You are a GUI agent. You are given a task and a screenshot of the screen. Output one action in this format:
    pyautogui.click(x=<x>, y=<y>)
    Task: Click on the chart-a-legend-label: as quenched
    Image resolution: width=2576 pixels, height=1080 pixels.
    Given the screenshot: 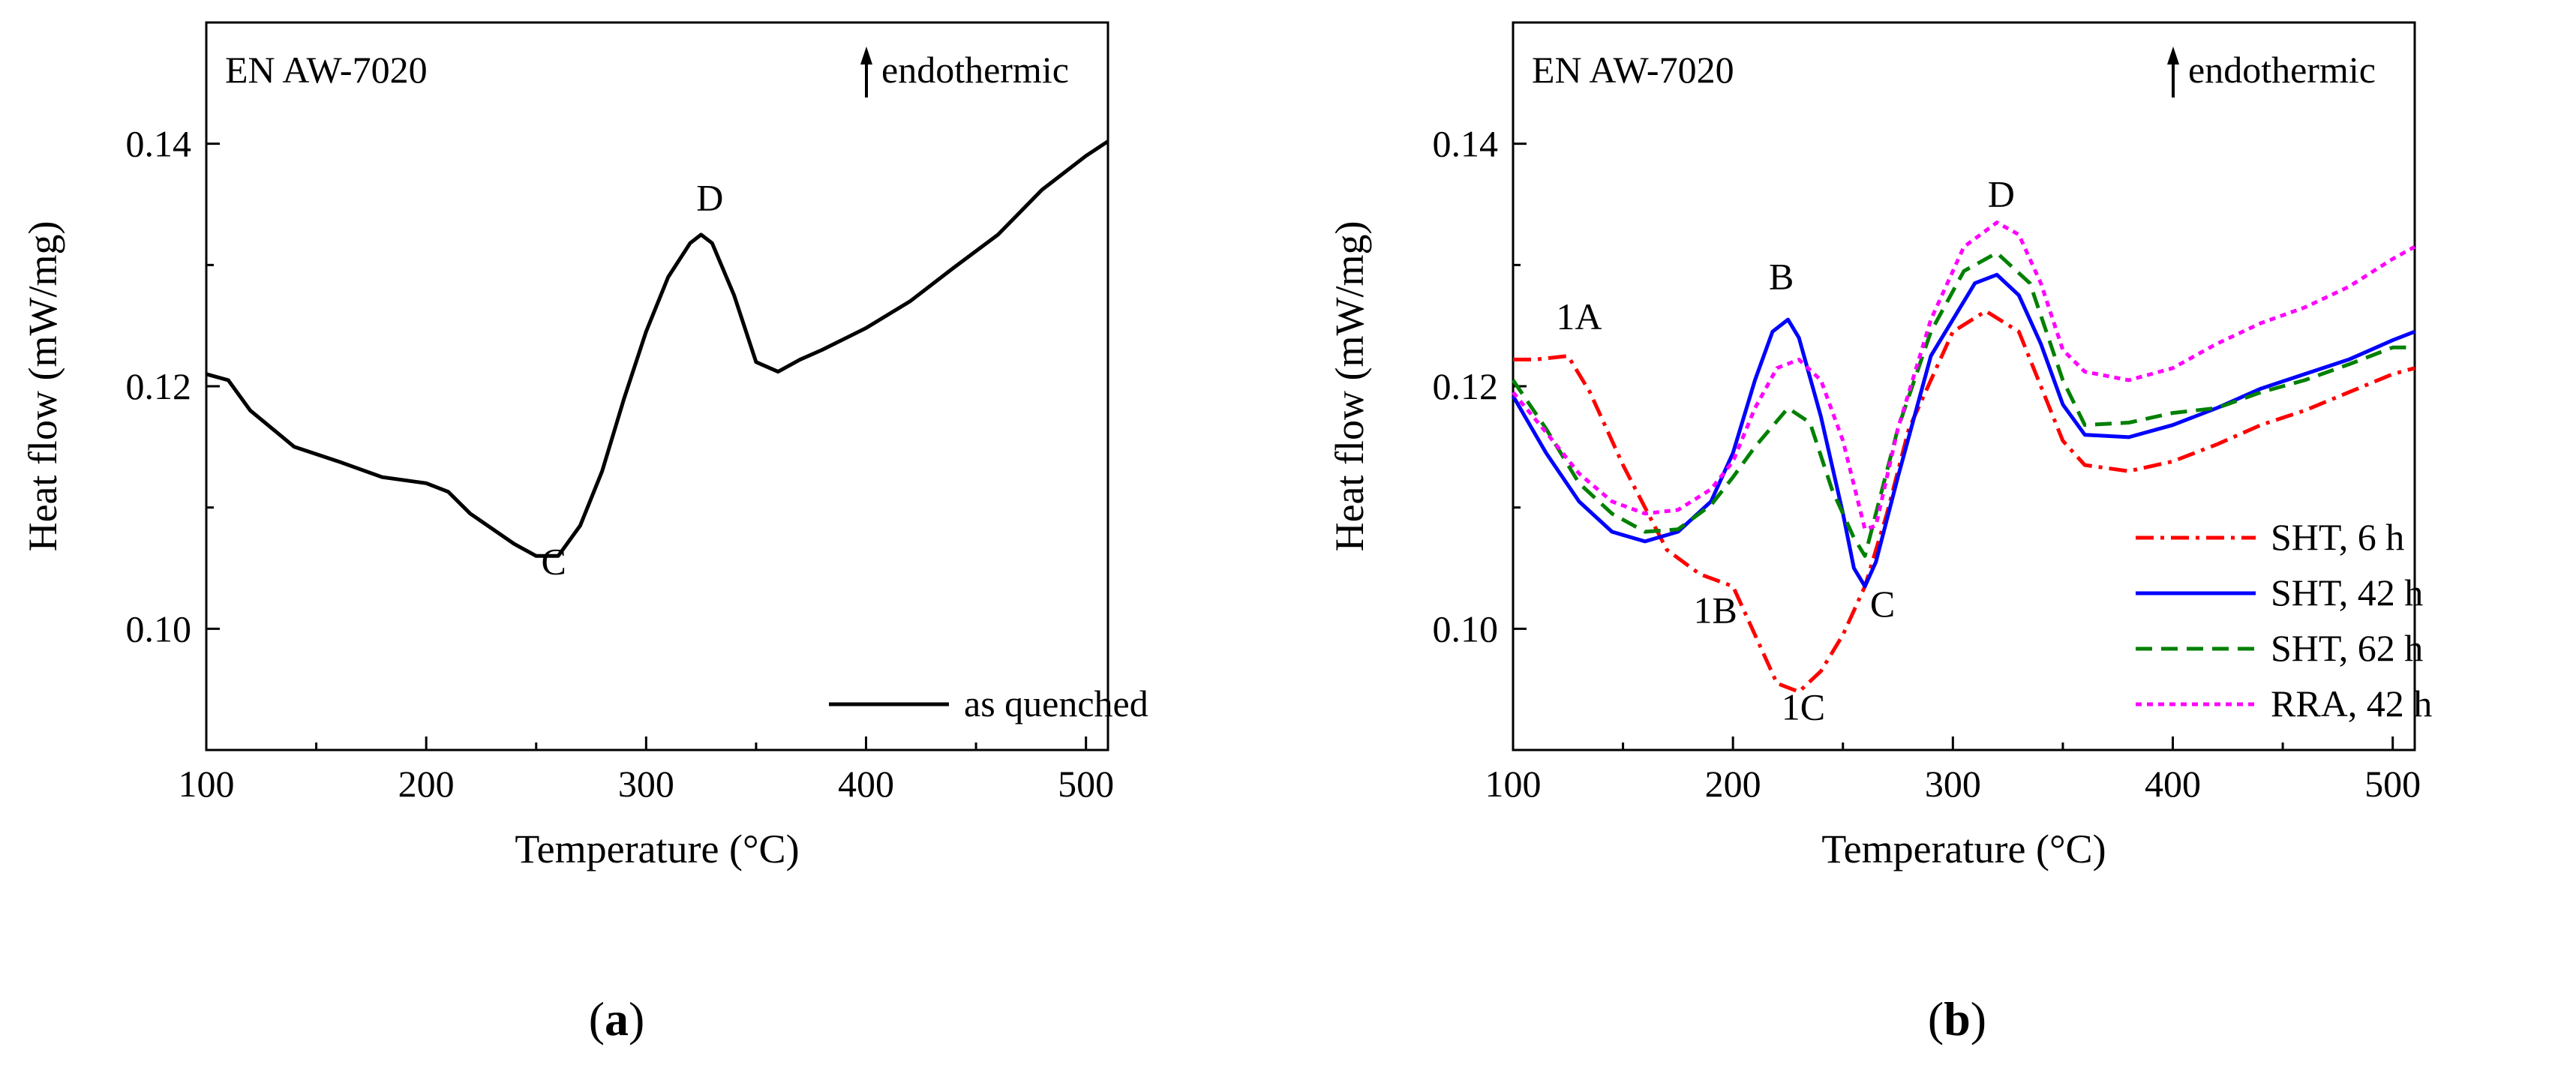 What is the action you would take?
    pyautogui.click(x=1056, y=703)
    